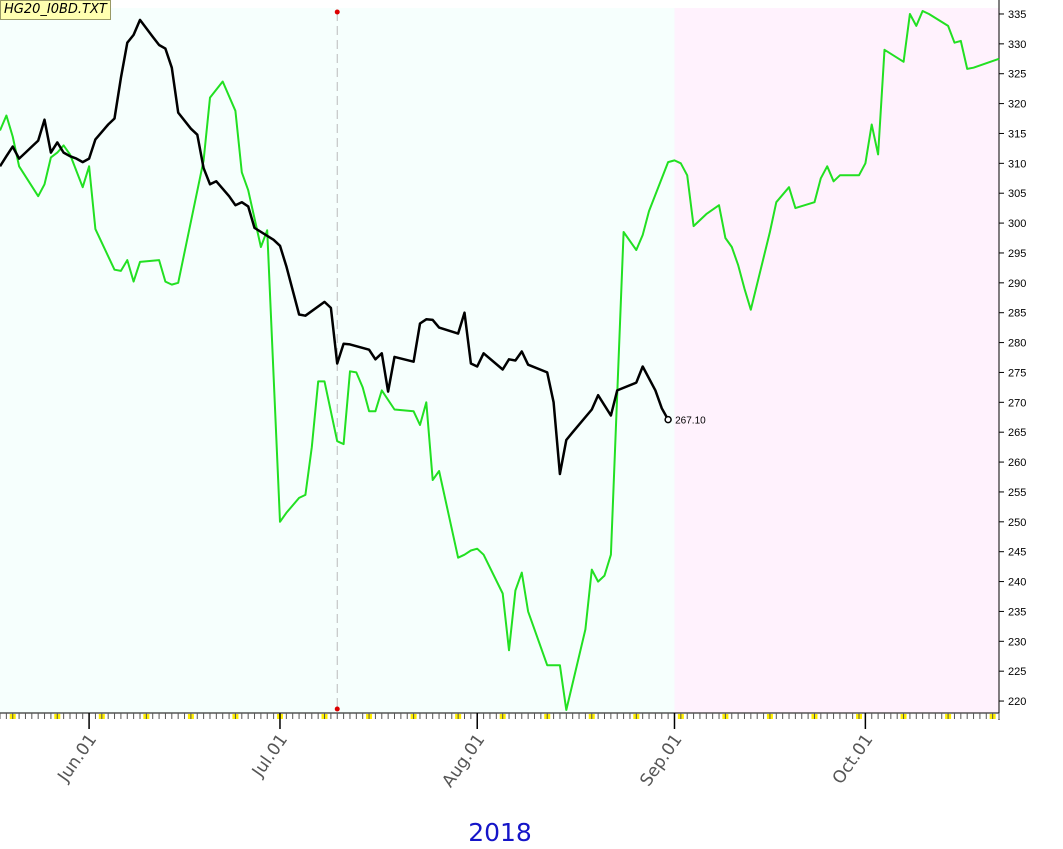 The width and height of the screenshot is (1063, 849). Describe the element at coordinates (270, 755) in the screenshot. I see `x-tick-label: Jul.01` at that location.